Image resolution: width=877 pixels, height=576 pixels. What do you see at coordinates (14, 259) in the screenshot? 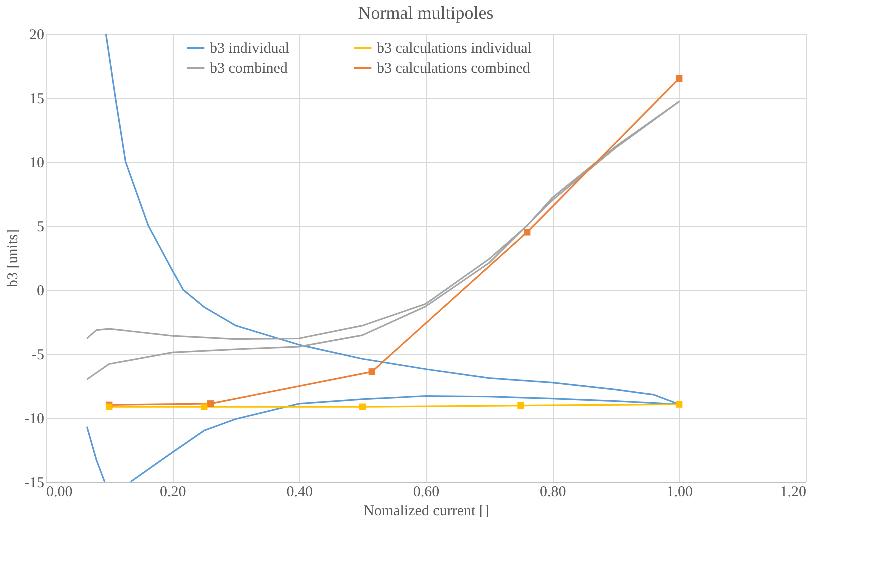
I see `y-axis-title: b3 [units]` at bounding box center [14, 259].